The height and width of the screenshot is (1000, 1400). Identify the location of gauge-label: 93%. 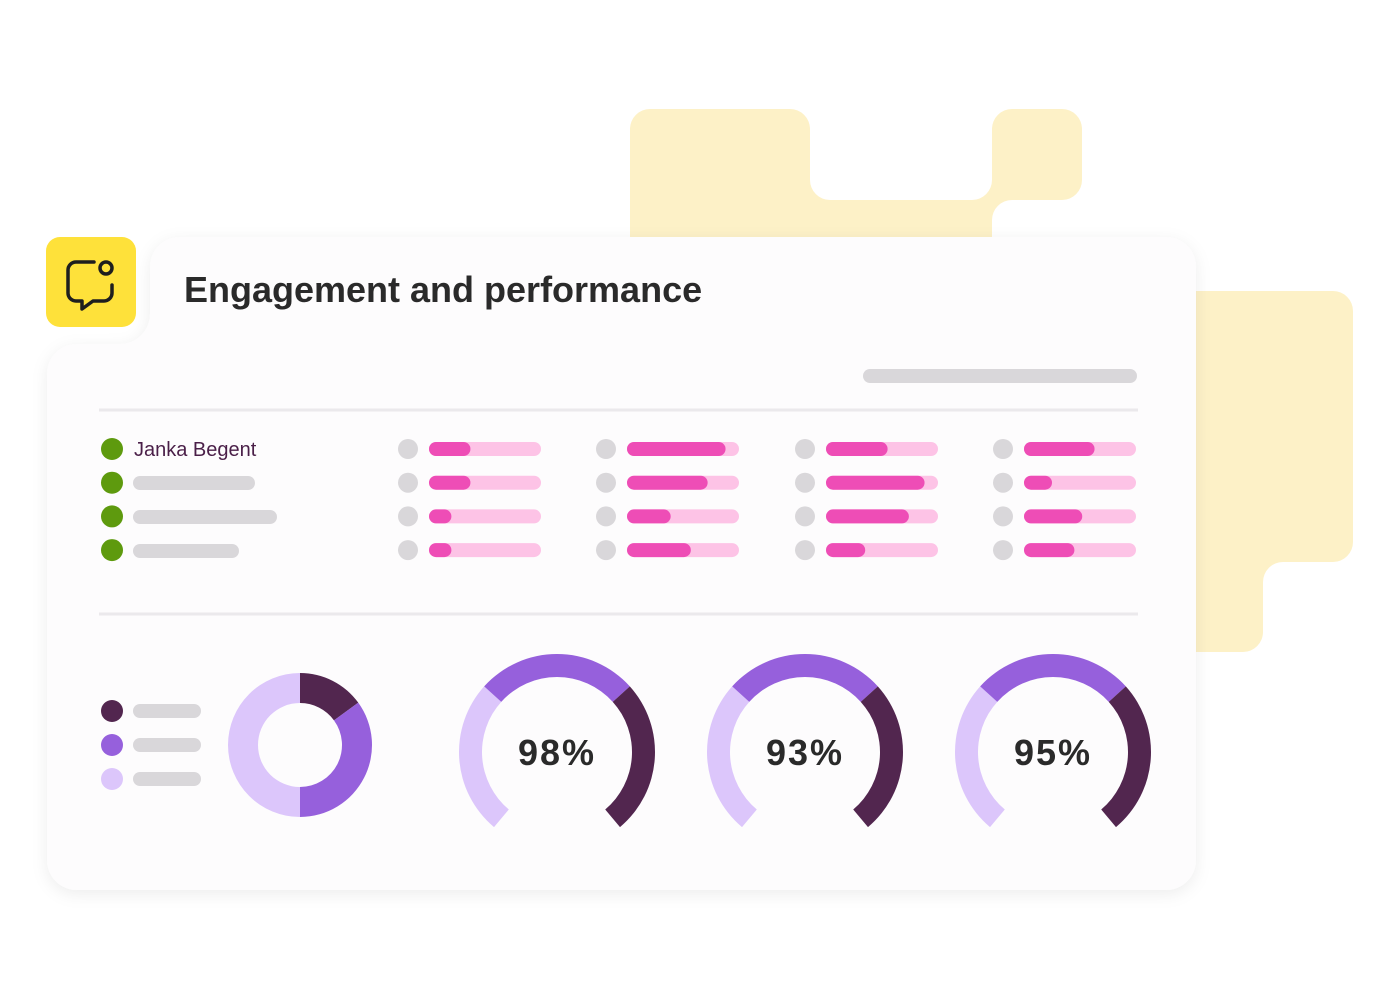
(805, 752).